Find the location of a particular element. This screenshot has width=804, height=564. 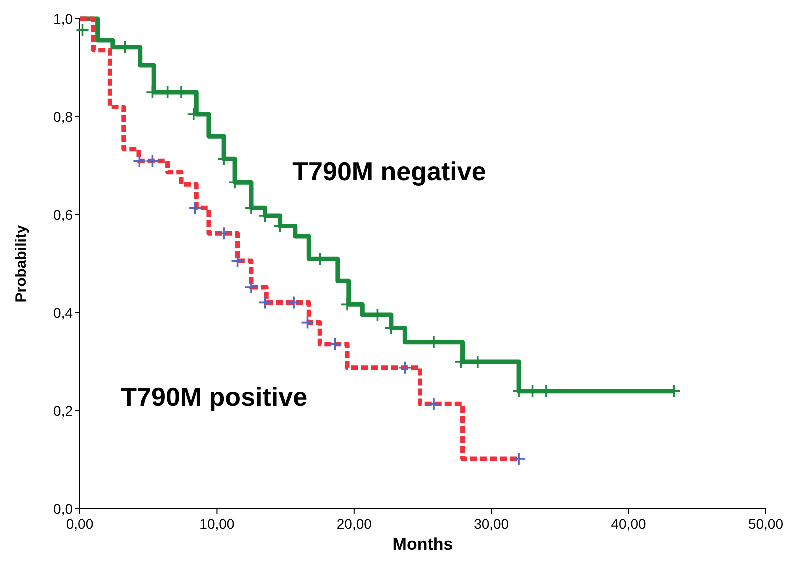

x-tick-label: 50,00 is located at coordinates (766, 524).